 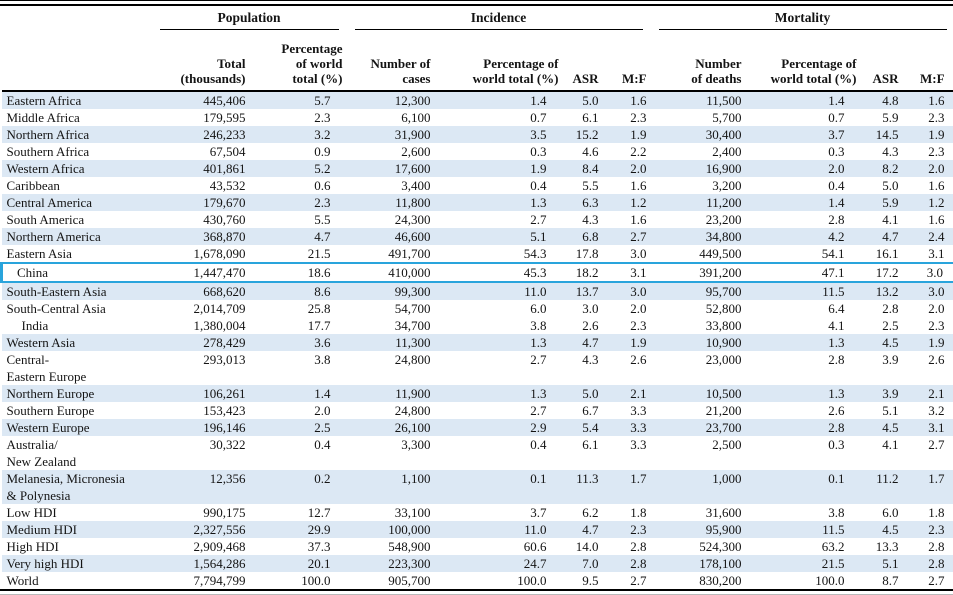 What do you see at coordinates (627, 546) in the screenshot?
I see `cell-inc-mf: 2.8` at bounding box center [627, 546].